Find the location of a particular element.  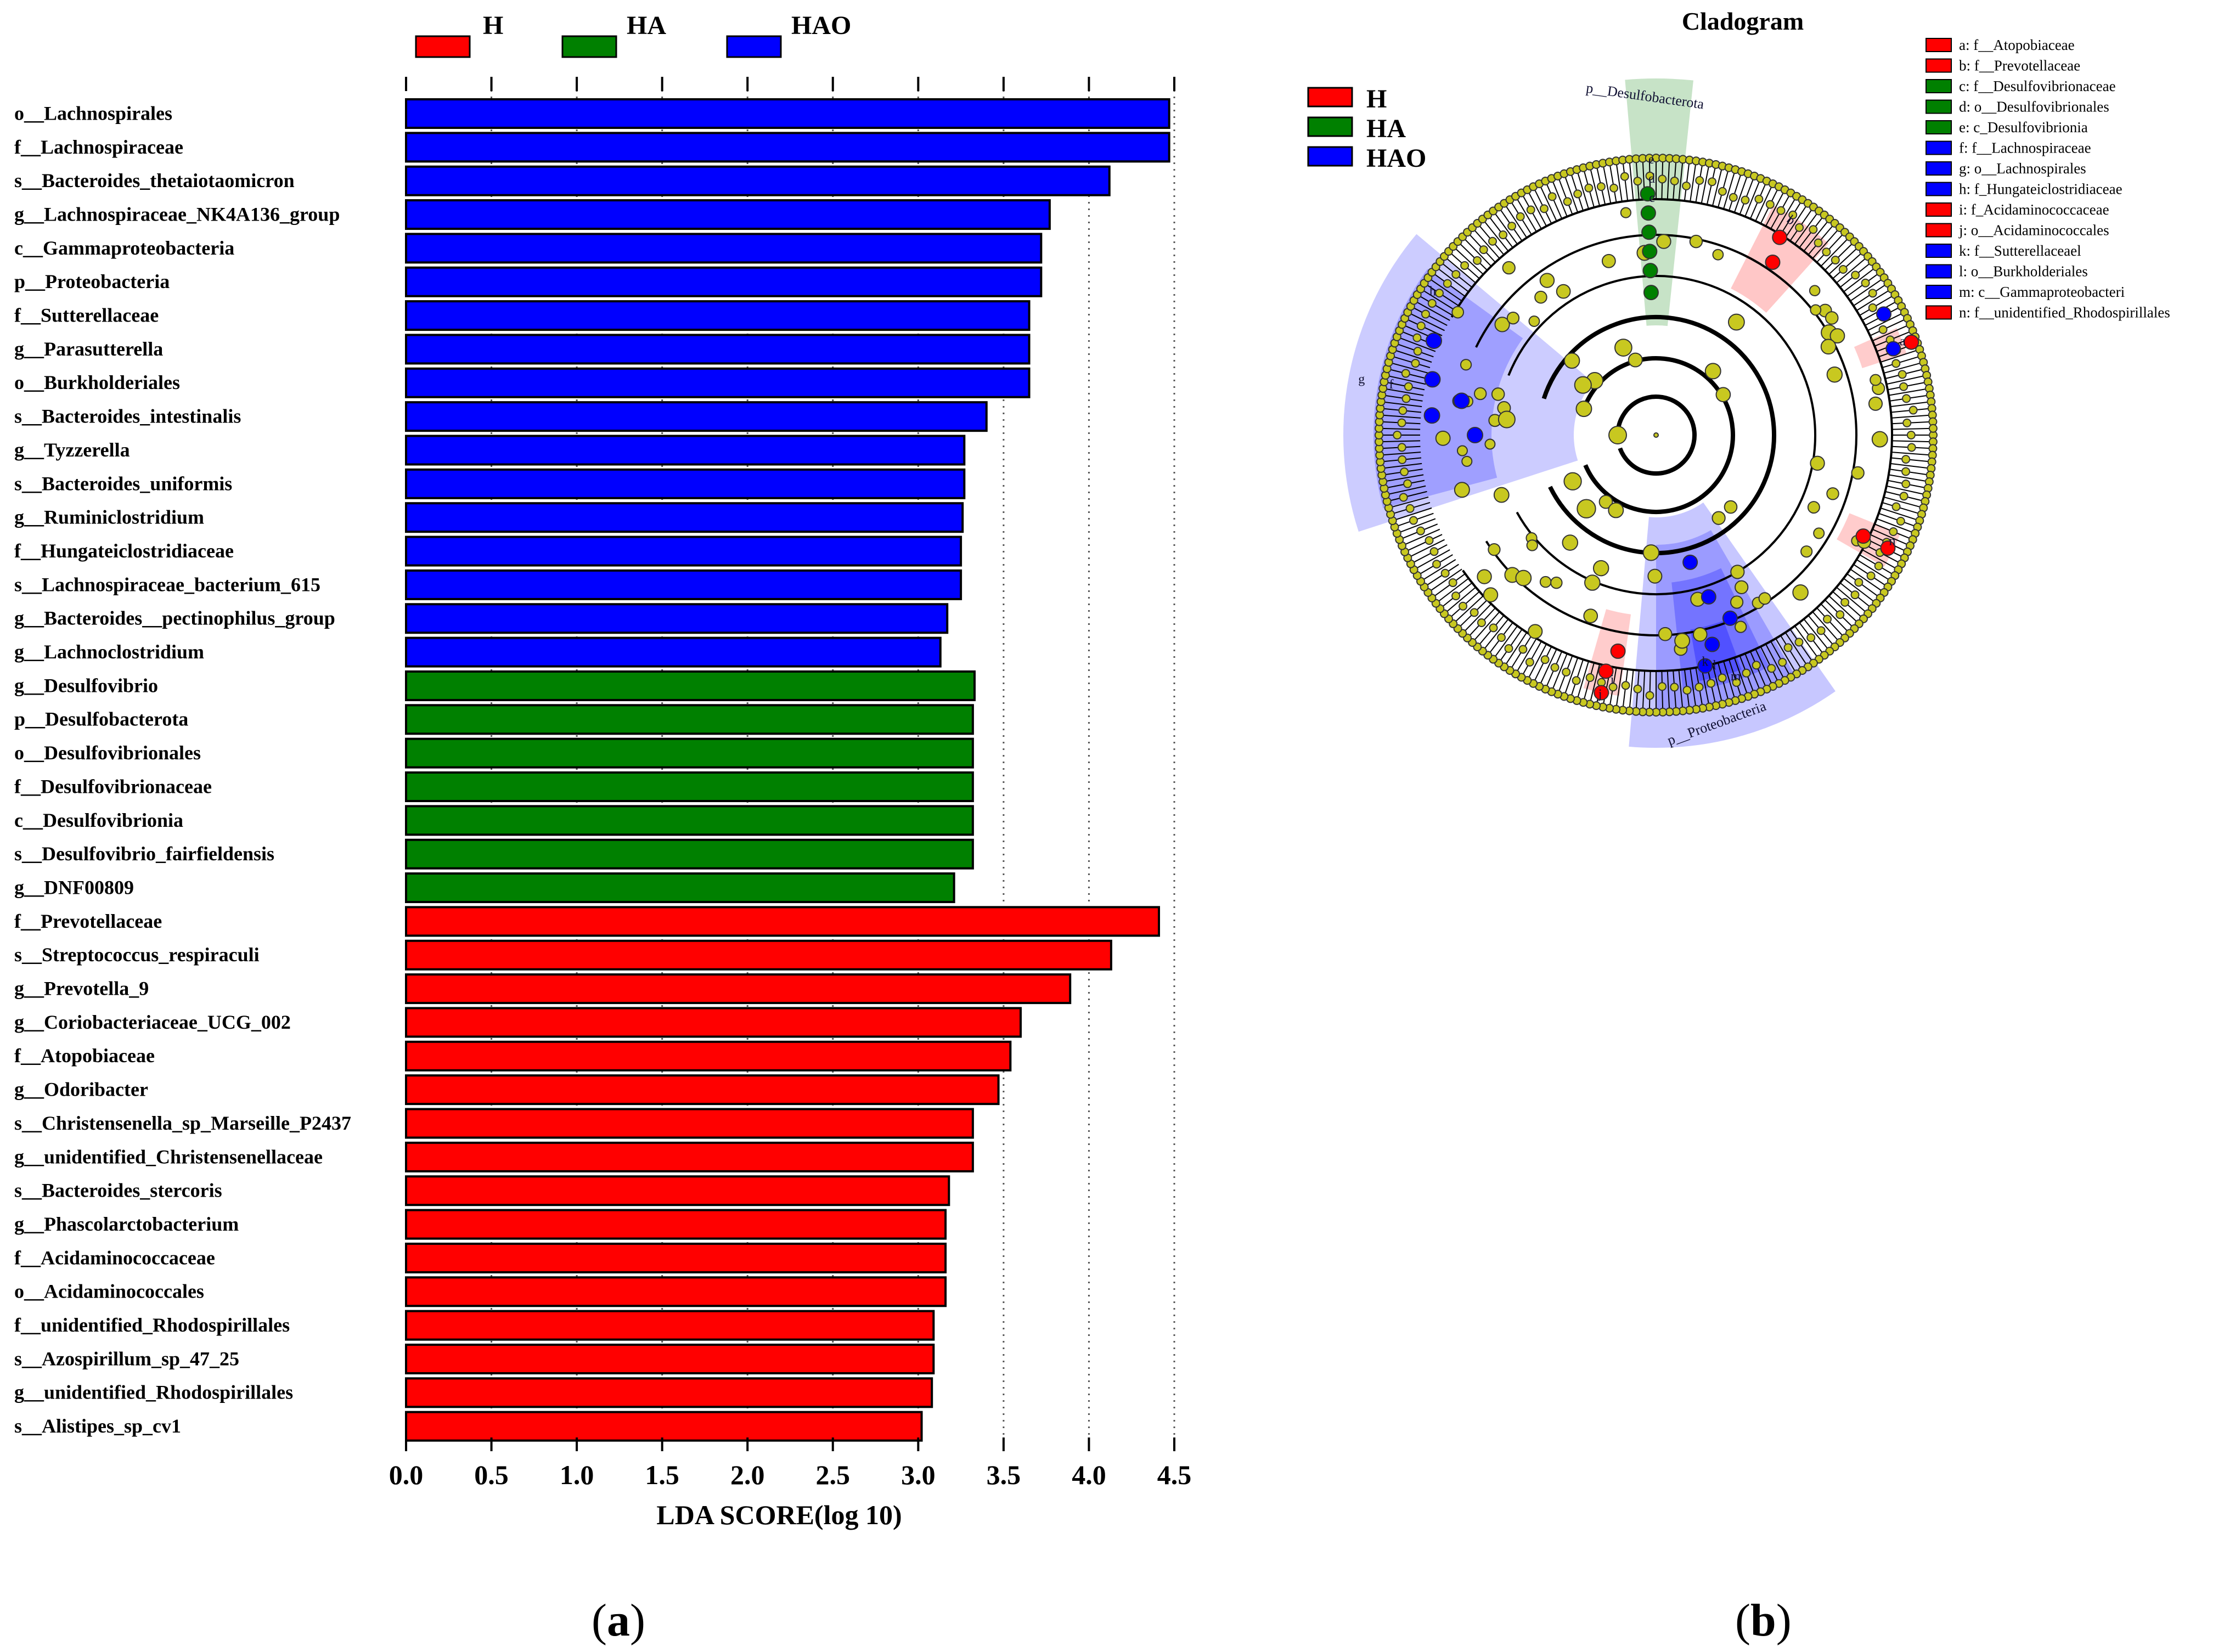

bar-label-f__Atopobiaceae: f__Atopobiaceae is located at coordinates (84, 1056).